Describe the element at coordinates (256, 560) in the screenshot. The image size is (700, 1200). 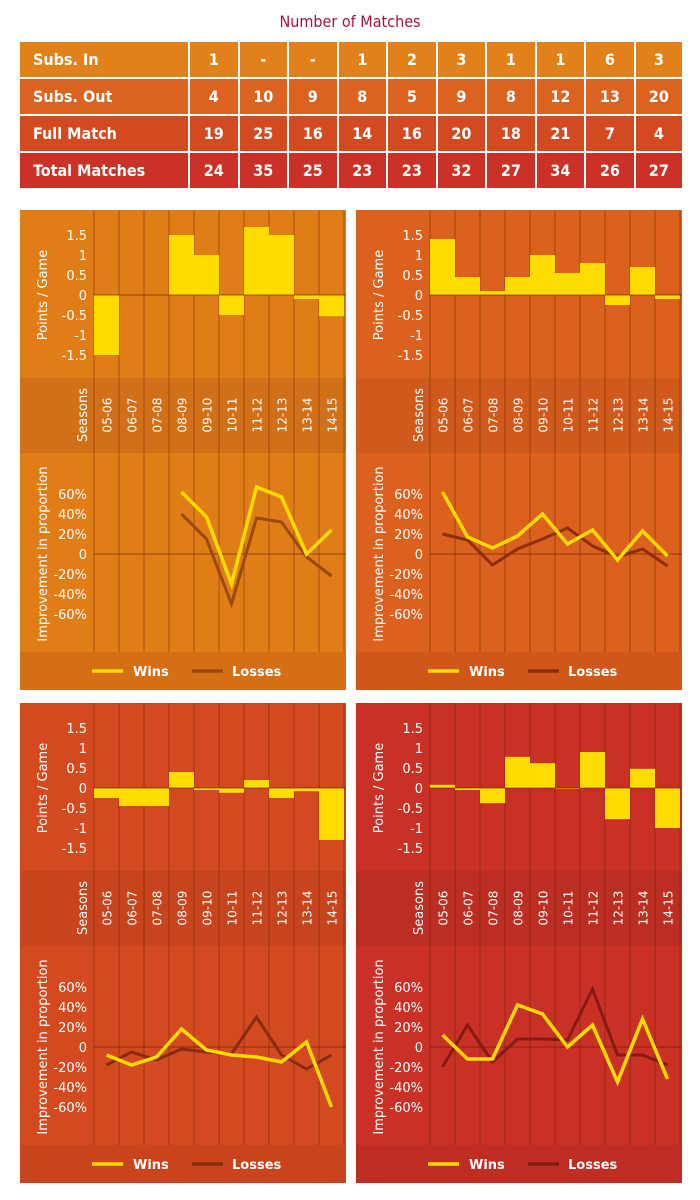
I see `losses-line` at that location.